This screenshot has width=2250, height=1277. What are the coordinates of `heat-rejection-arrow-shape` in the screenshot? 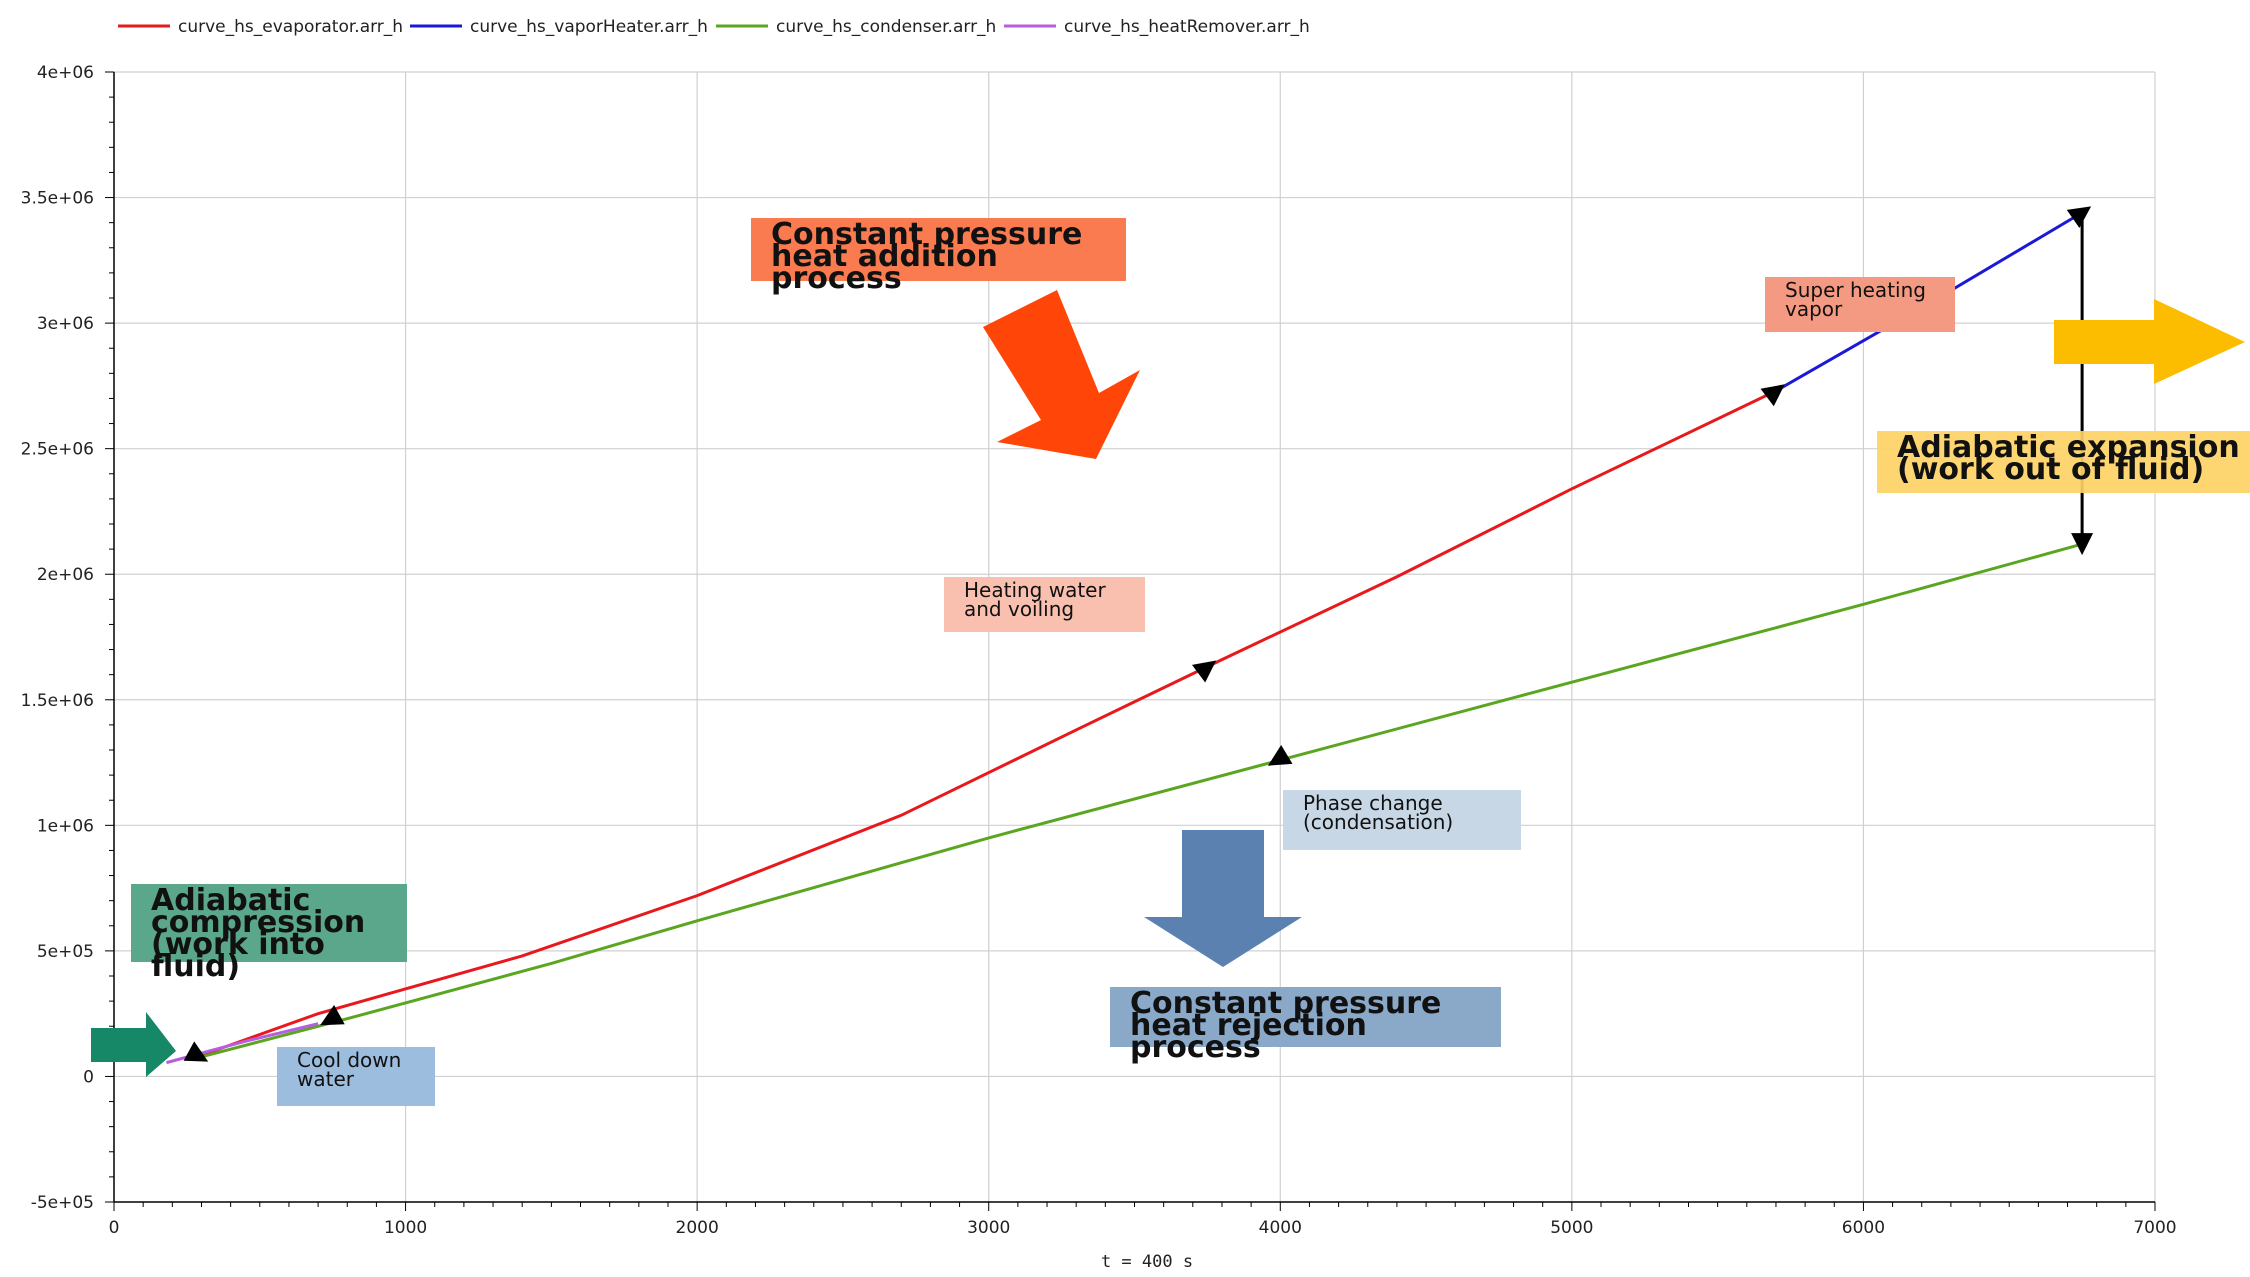 It's located at (1223, 898).